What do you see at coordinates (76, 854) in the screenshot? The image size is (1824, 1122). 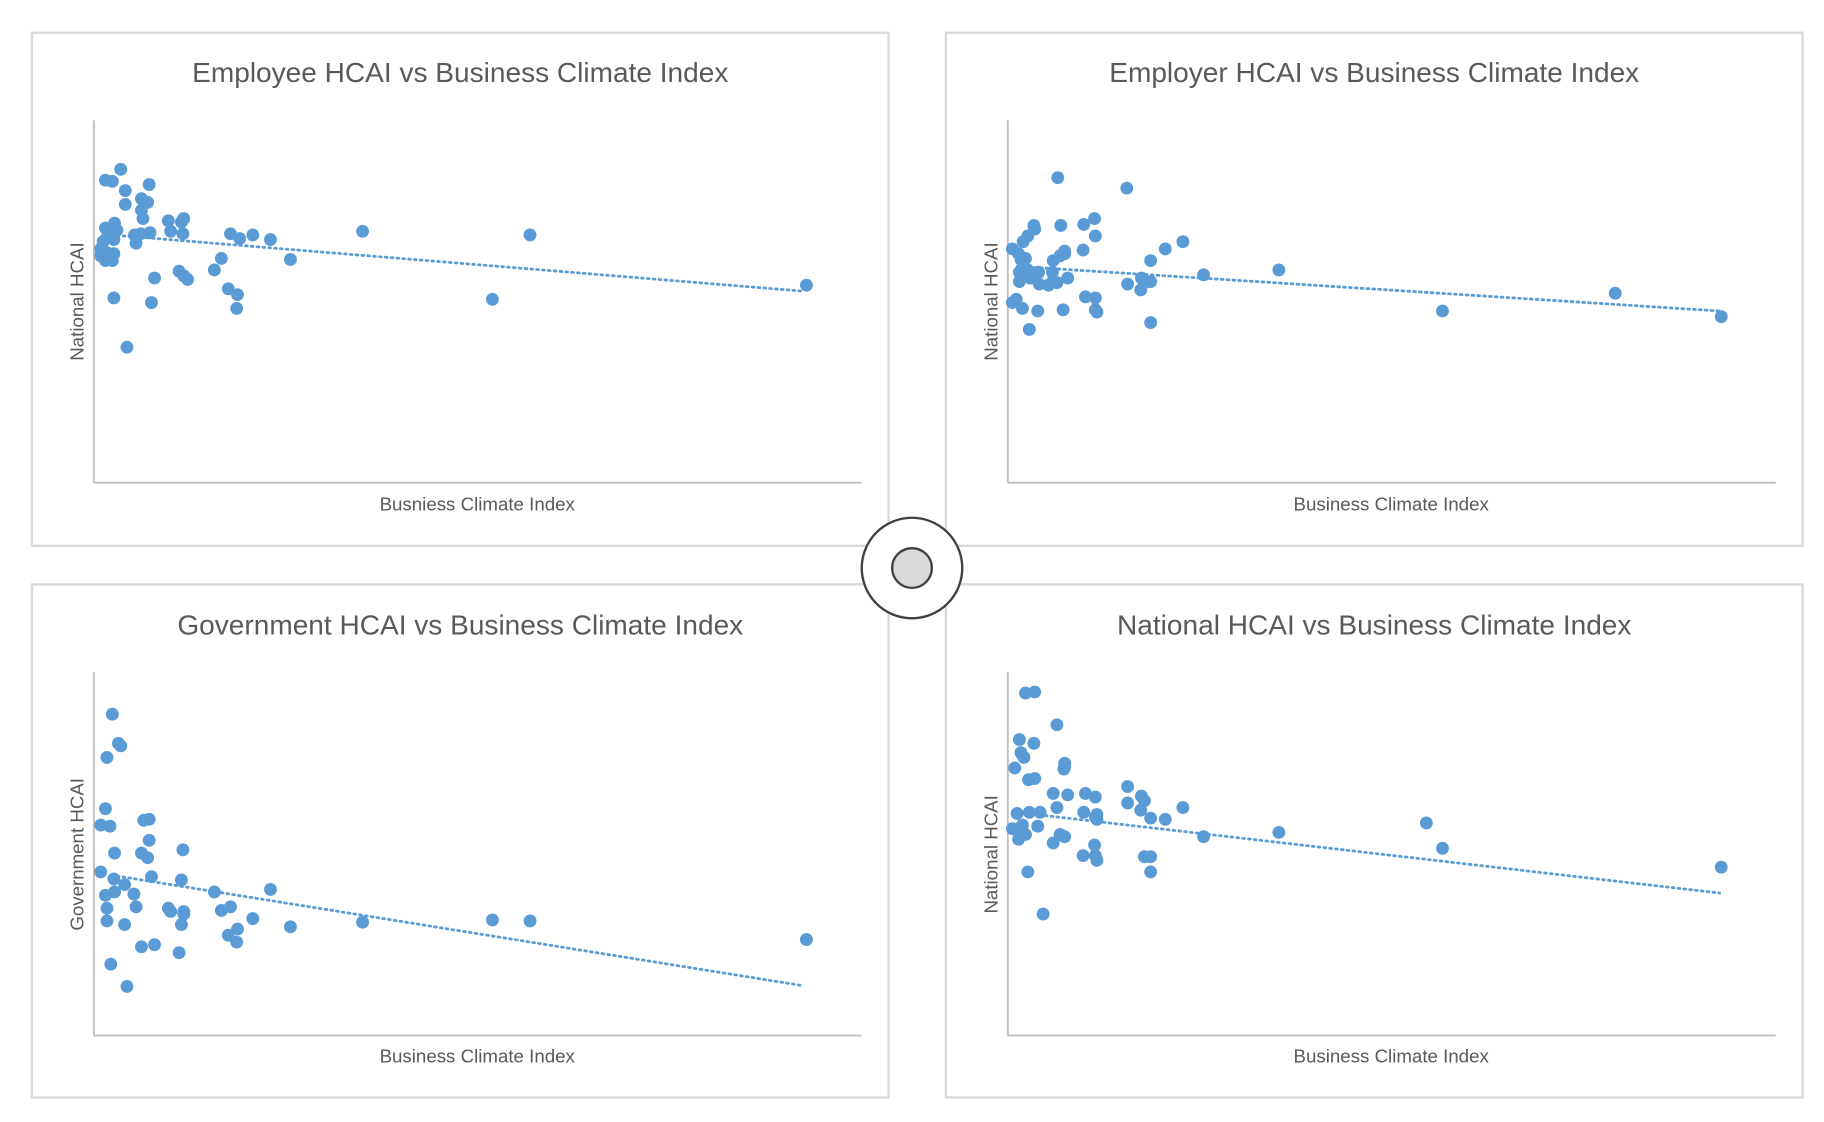 I see `y-axis-label: Government HCAI` at bounding box center [76, 854].